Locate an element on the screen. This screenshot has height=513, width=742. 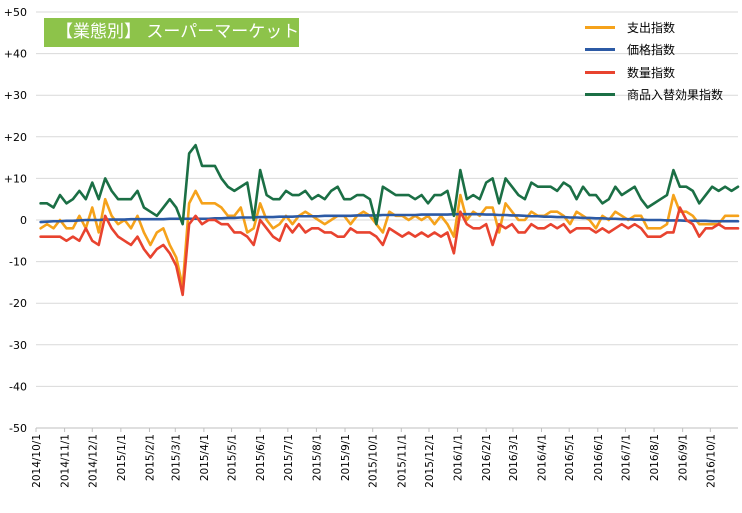
x-tick-label: 2016/4/1 is located at coordinates (543, 457).